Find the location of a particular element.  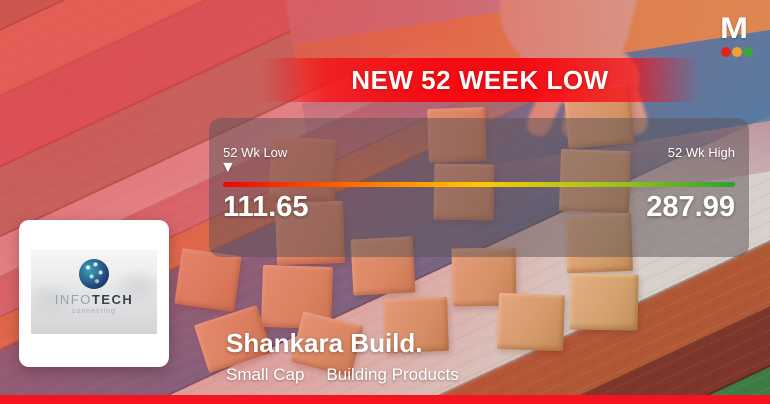

infotech-wordmark: INFOTECH is located at coordinates (94, 299).